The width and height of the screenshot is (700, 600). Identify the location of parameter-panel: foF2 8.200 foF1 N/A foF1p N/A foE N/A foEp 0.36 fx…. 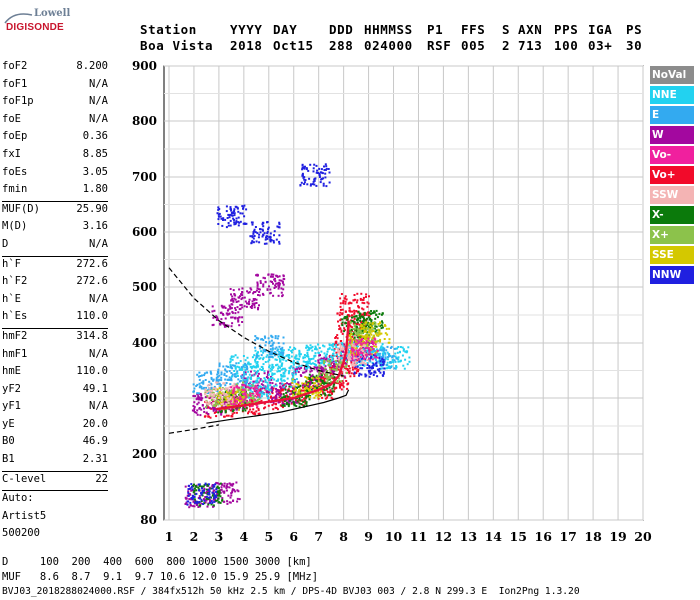
(55, 302).